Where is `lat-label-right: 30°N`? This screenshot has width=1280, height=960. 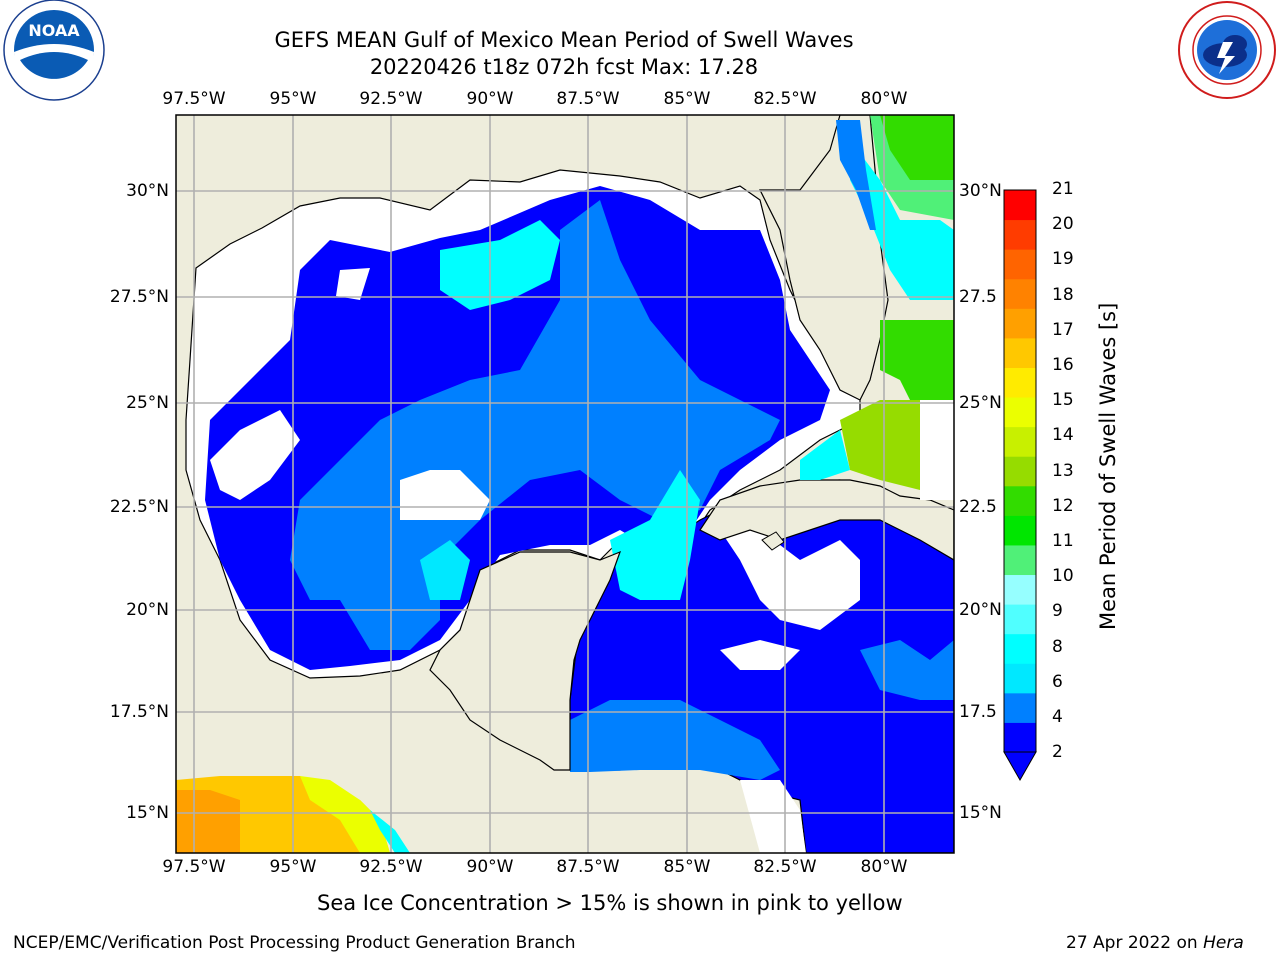
lat-label-right: 30°N is located at coordinates (980, 191).